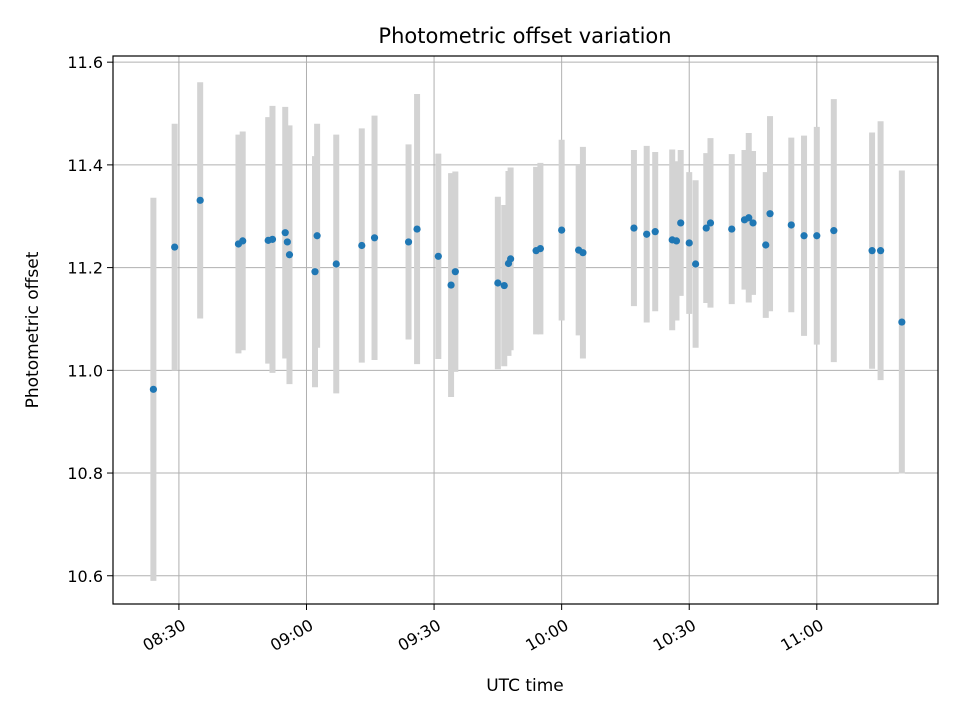 The image size is (960, 720). I want to click on y-tick-label: 10.6, so click(85, 576).